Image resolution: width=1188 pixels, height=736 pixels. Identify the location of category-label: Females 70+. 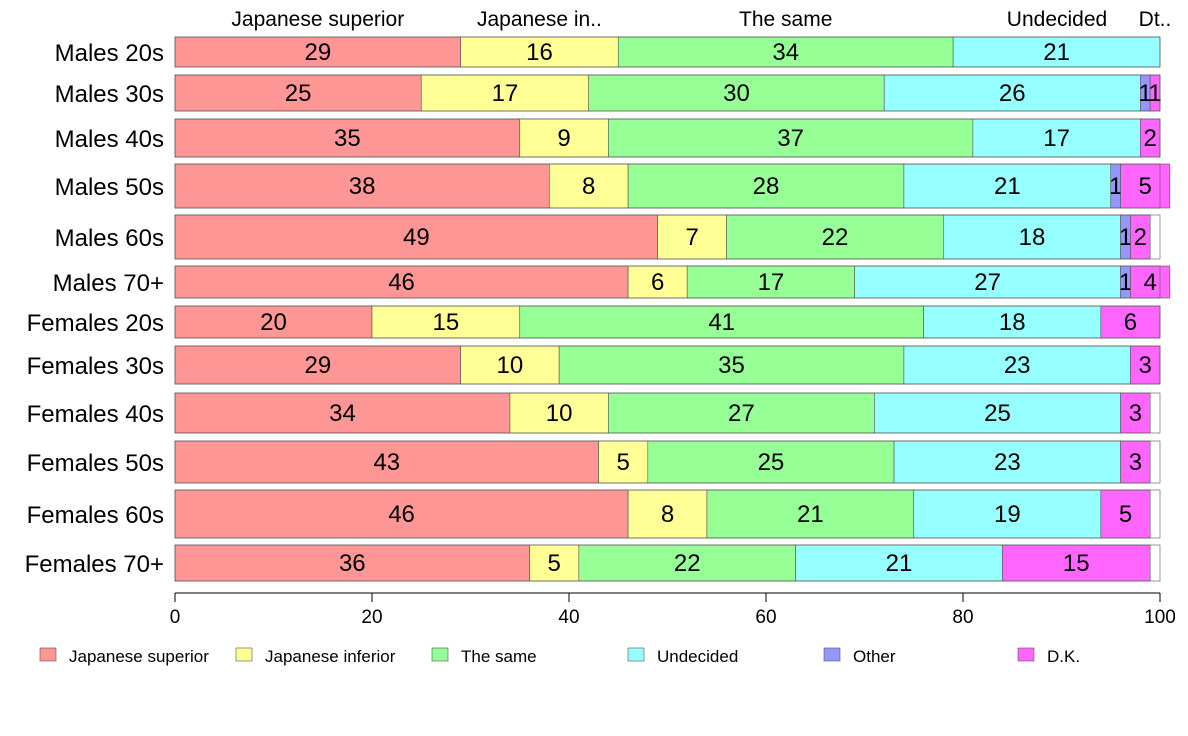
(94, 564).